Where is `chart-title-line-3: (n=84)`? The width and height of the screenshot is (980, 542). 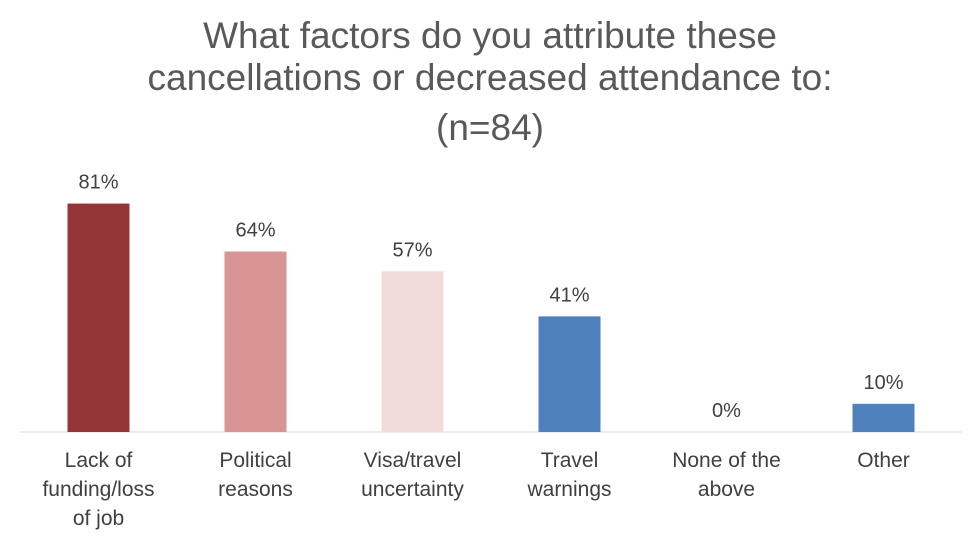
chart-title-line-3: (n=84) is located at coordinates (490, 127).